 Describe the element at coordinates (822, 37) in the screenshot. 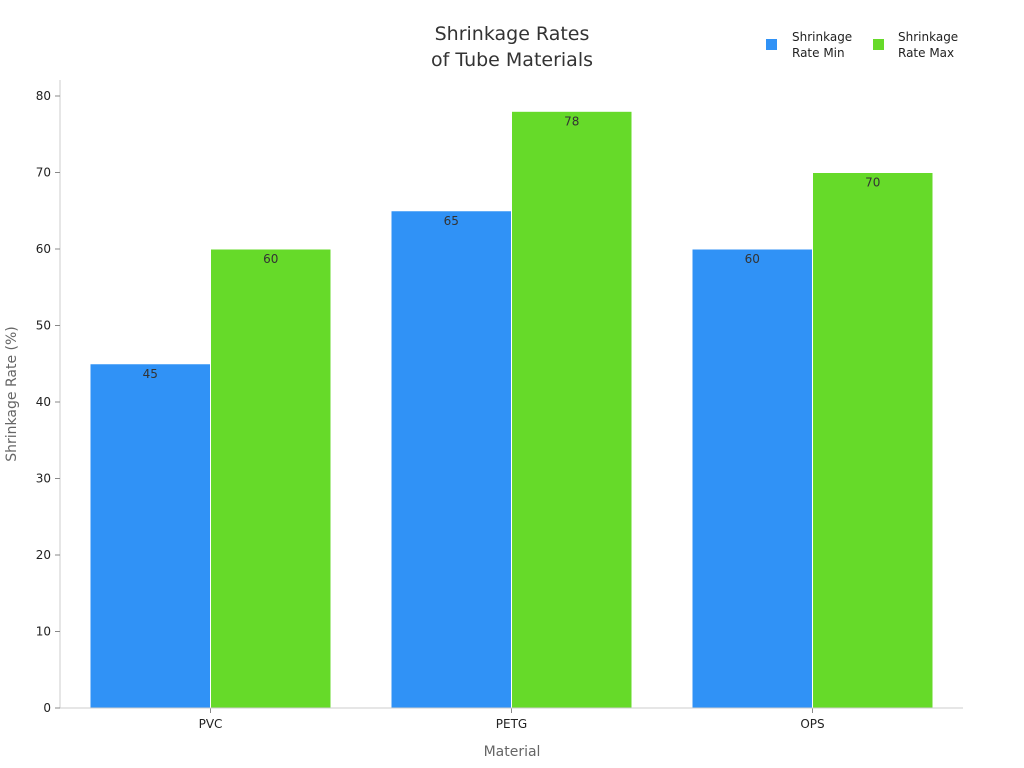

I see `legend-label-min-line-1: Shrinkage` at that location.